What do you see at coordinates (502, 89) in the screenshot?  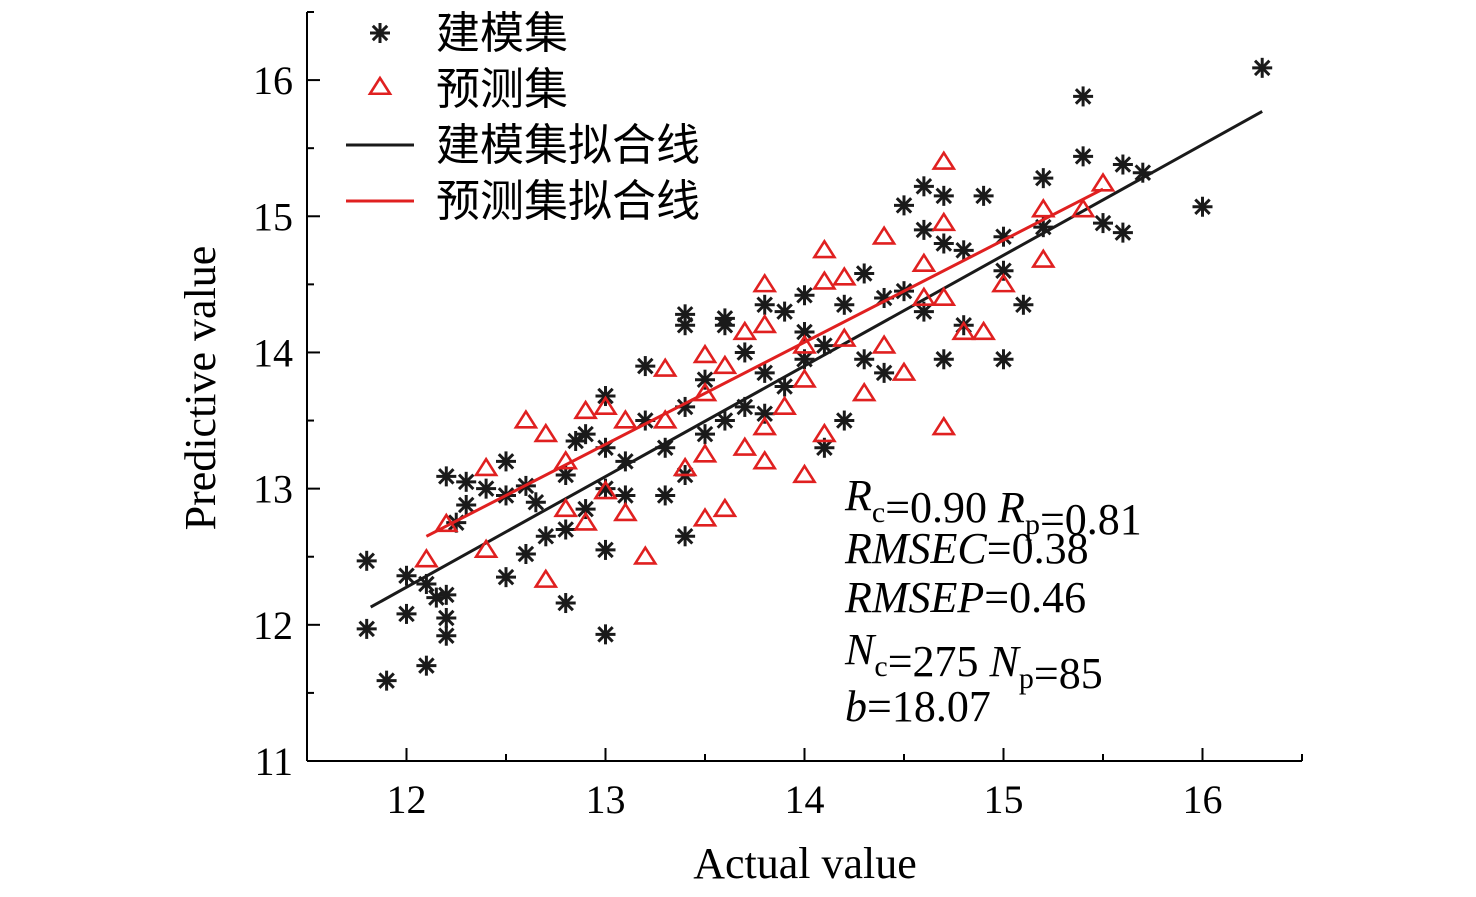 I see `legend-label: 预测集` at bounding box center [502, 89].